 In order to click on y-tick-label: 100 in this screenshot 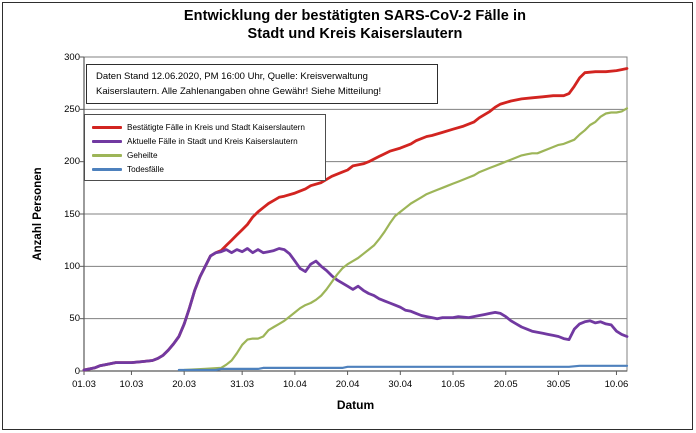, I will do `click(72, 266)`.